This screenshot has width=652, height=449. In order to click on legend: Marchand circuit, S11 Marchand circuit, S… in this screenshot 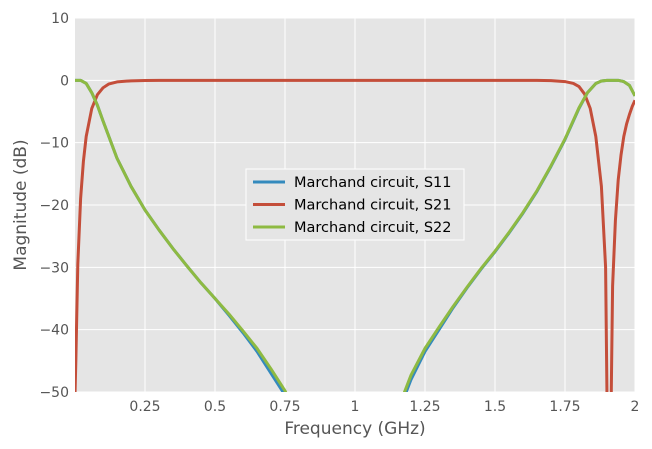, I will do `click(355, 204)`.